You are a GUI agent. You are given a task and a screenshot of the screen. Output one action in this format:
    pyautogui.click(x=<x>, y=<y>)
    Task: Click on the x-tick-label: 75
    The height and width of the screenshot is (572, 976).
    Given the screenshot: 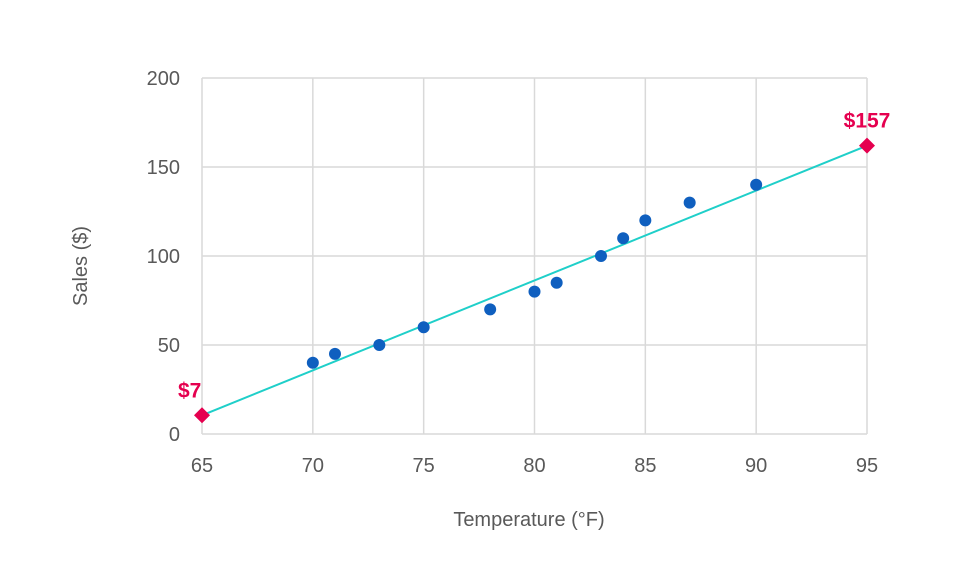 What is the action you would take?
    pyautogui.click(x=424, y=466)
    